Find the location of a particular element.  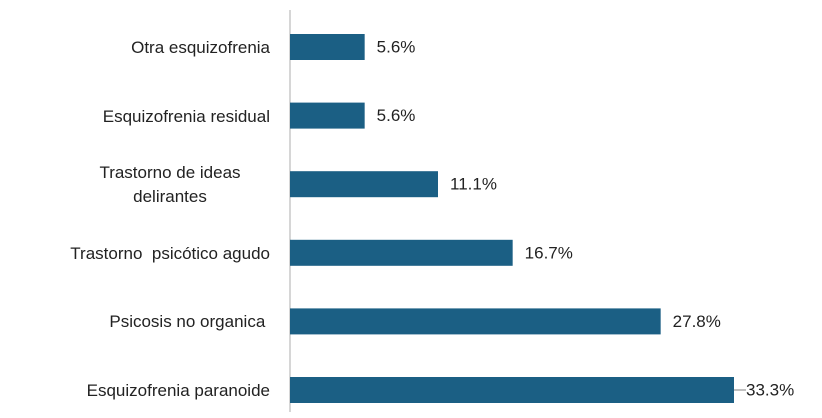

category-label: Psicosis no organica is located at coordinates (189, 322).